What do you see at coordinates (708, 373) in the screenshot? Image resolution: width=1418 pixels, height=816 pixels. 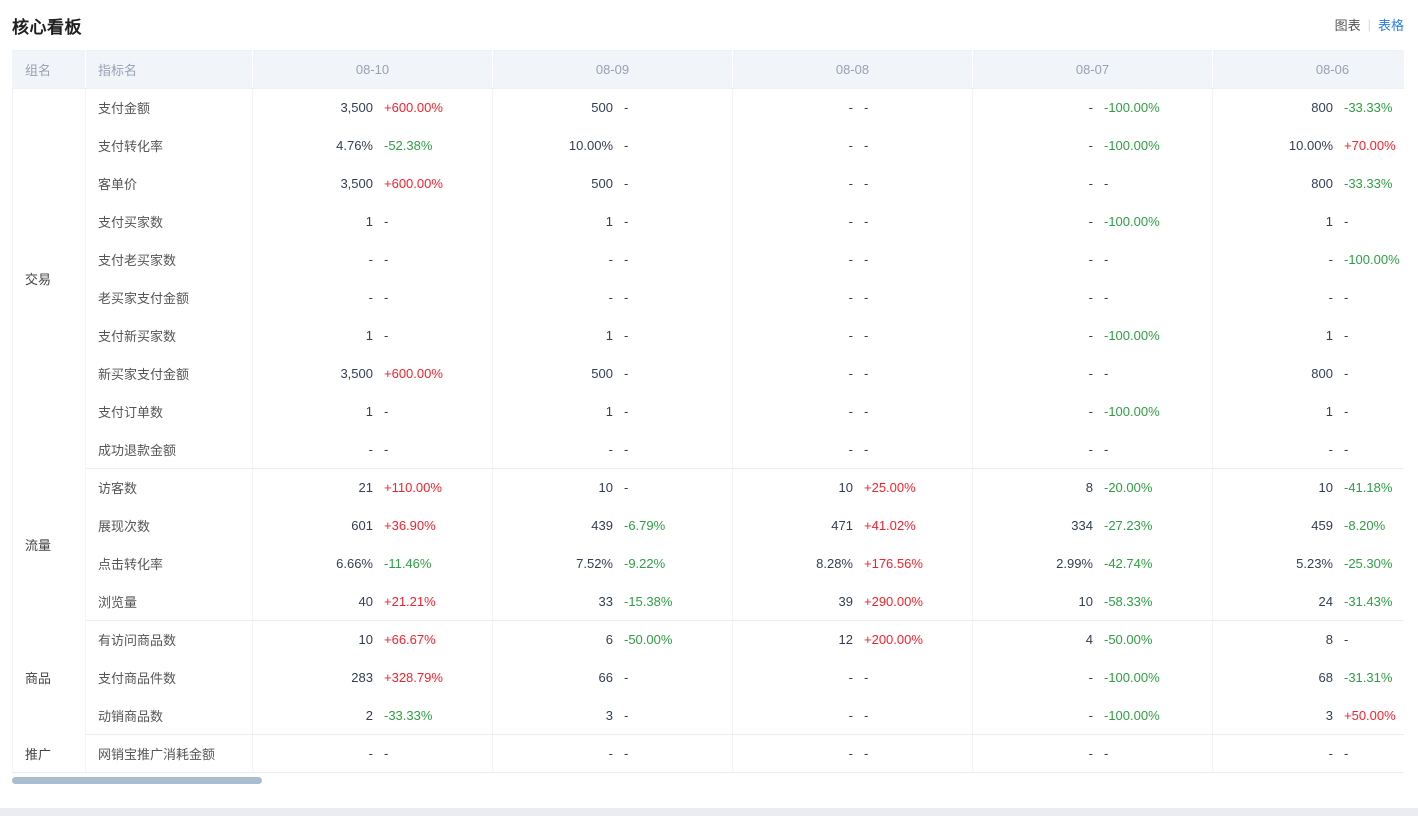 I see `table-row: 新买家支付金额 3,500 +600.00% 500- - - - -800-` at bounding box center [708, 373].